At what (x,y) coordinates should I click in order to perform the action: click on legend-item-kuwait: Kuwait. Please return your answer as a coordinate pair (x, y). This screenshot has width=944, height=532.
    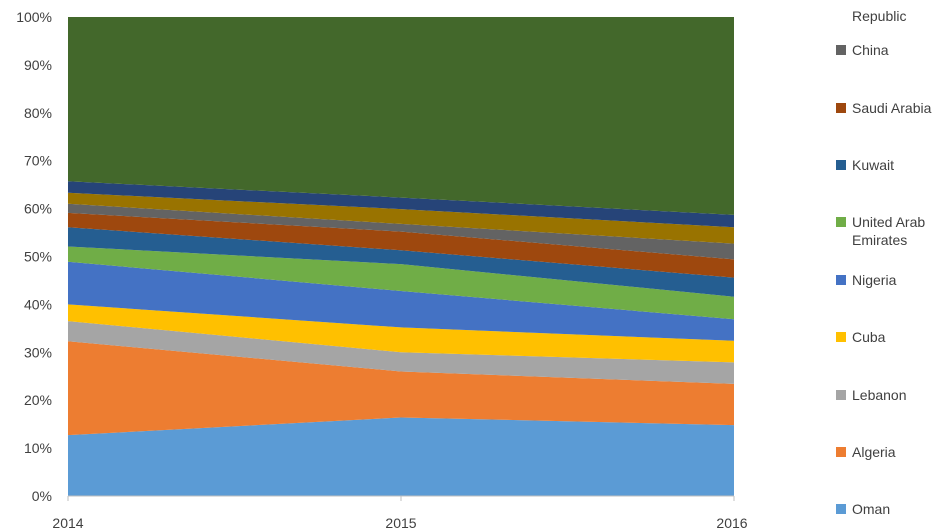
    Looking at the image, I should click on (890, 165).